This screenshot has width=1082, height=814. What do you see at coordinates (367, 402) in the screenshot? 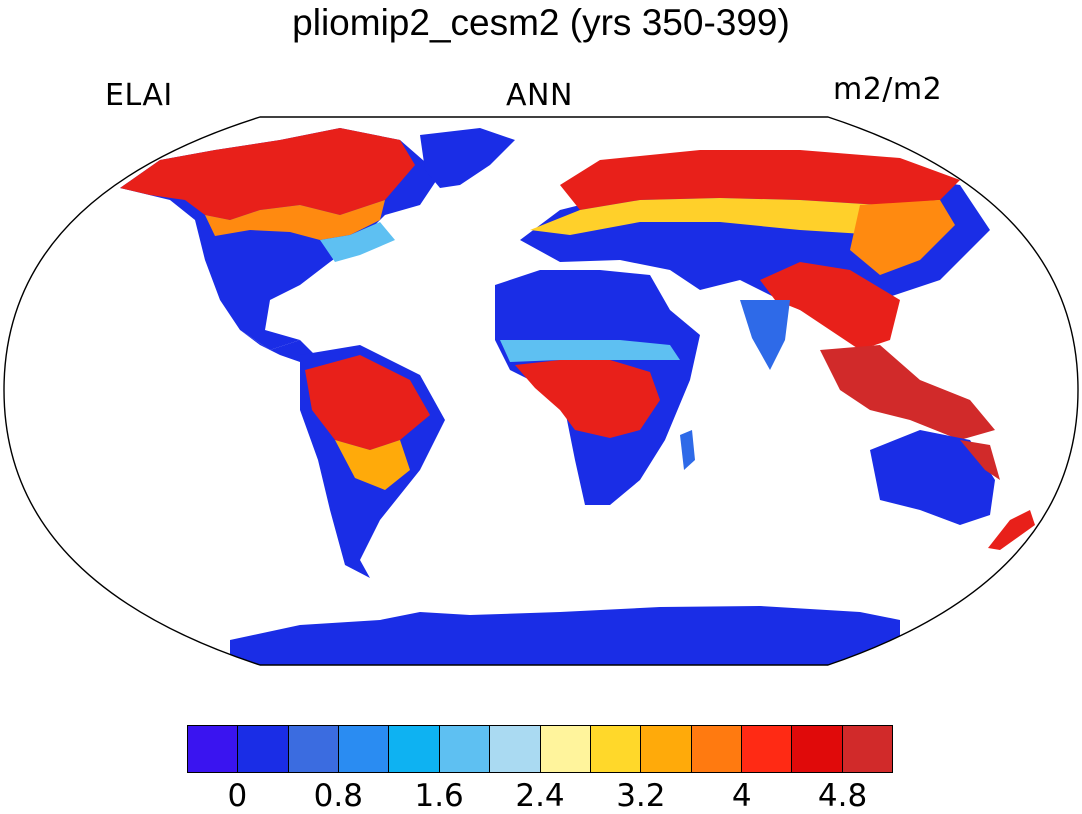
I see `south-america-high` at bounding box center [367, 402].